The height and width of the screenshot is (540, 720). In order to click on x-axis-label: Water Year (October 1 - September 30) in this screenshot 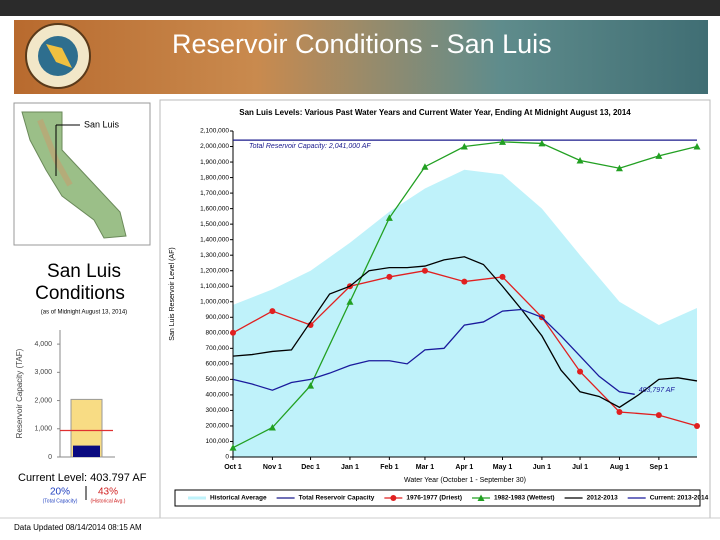, I will do `click(465, 480)`.